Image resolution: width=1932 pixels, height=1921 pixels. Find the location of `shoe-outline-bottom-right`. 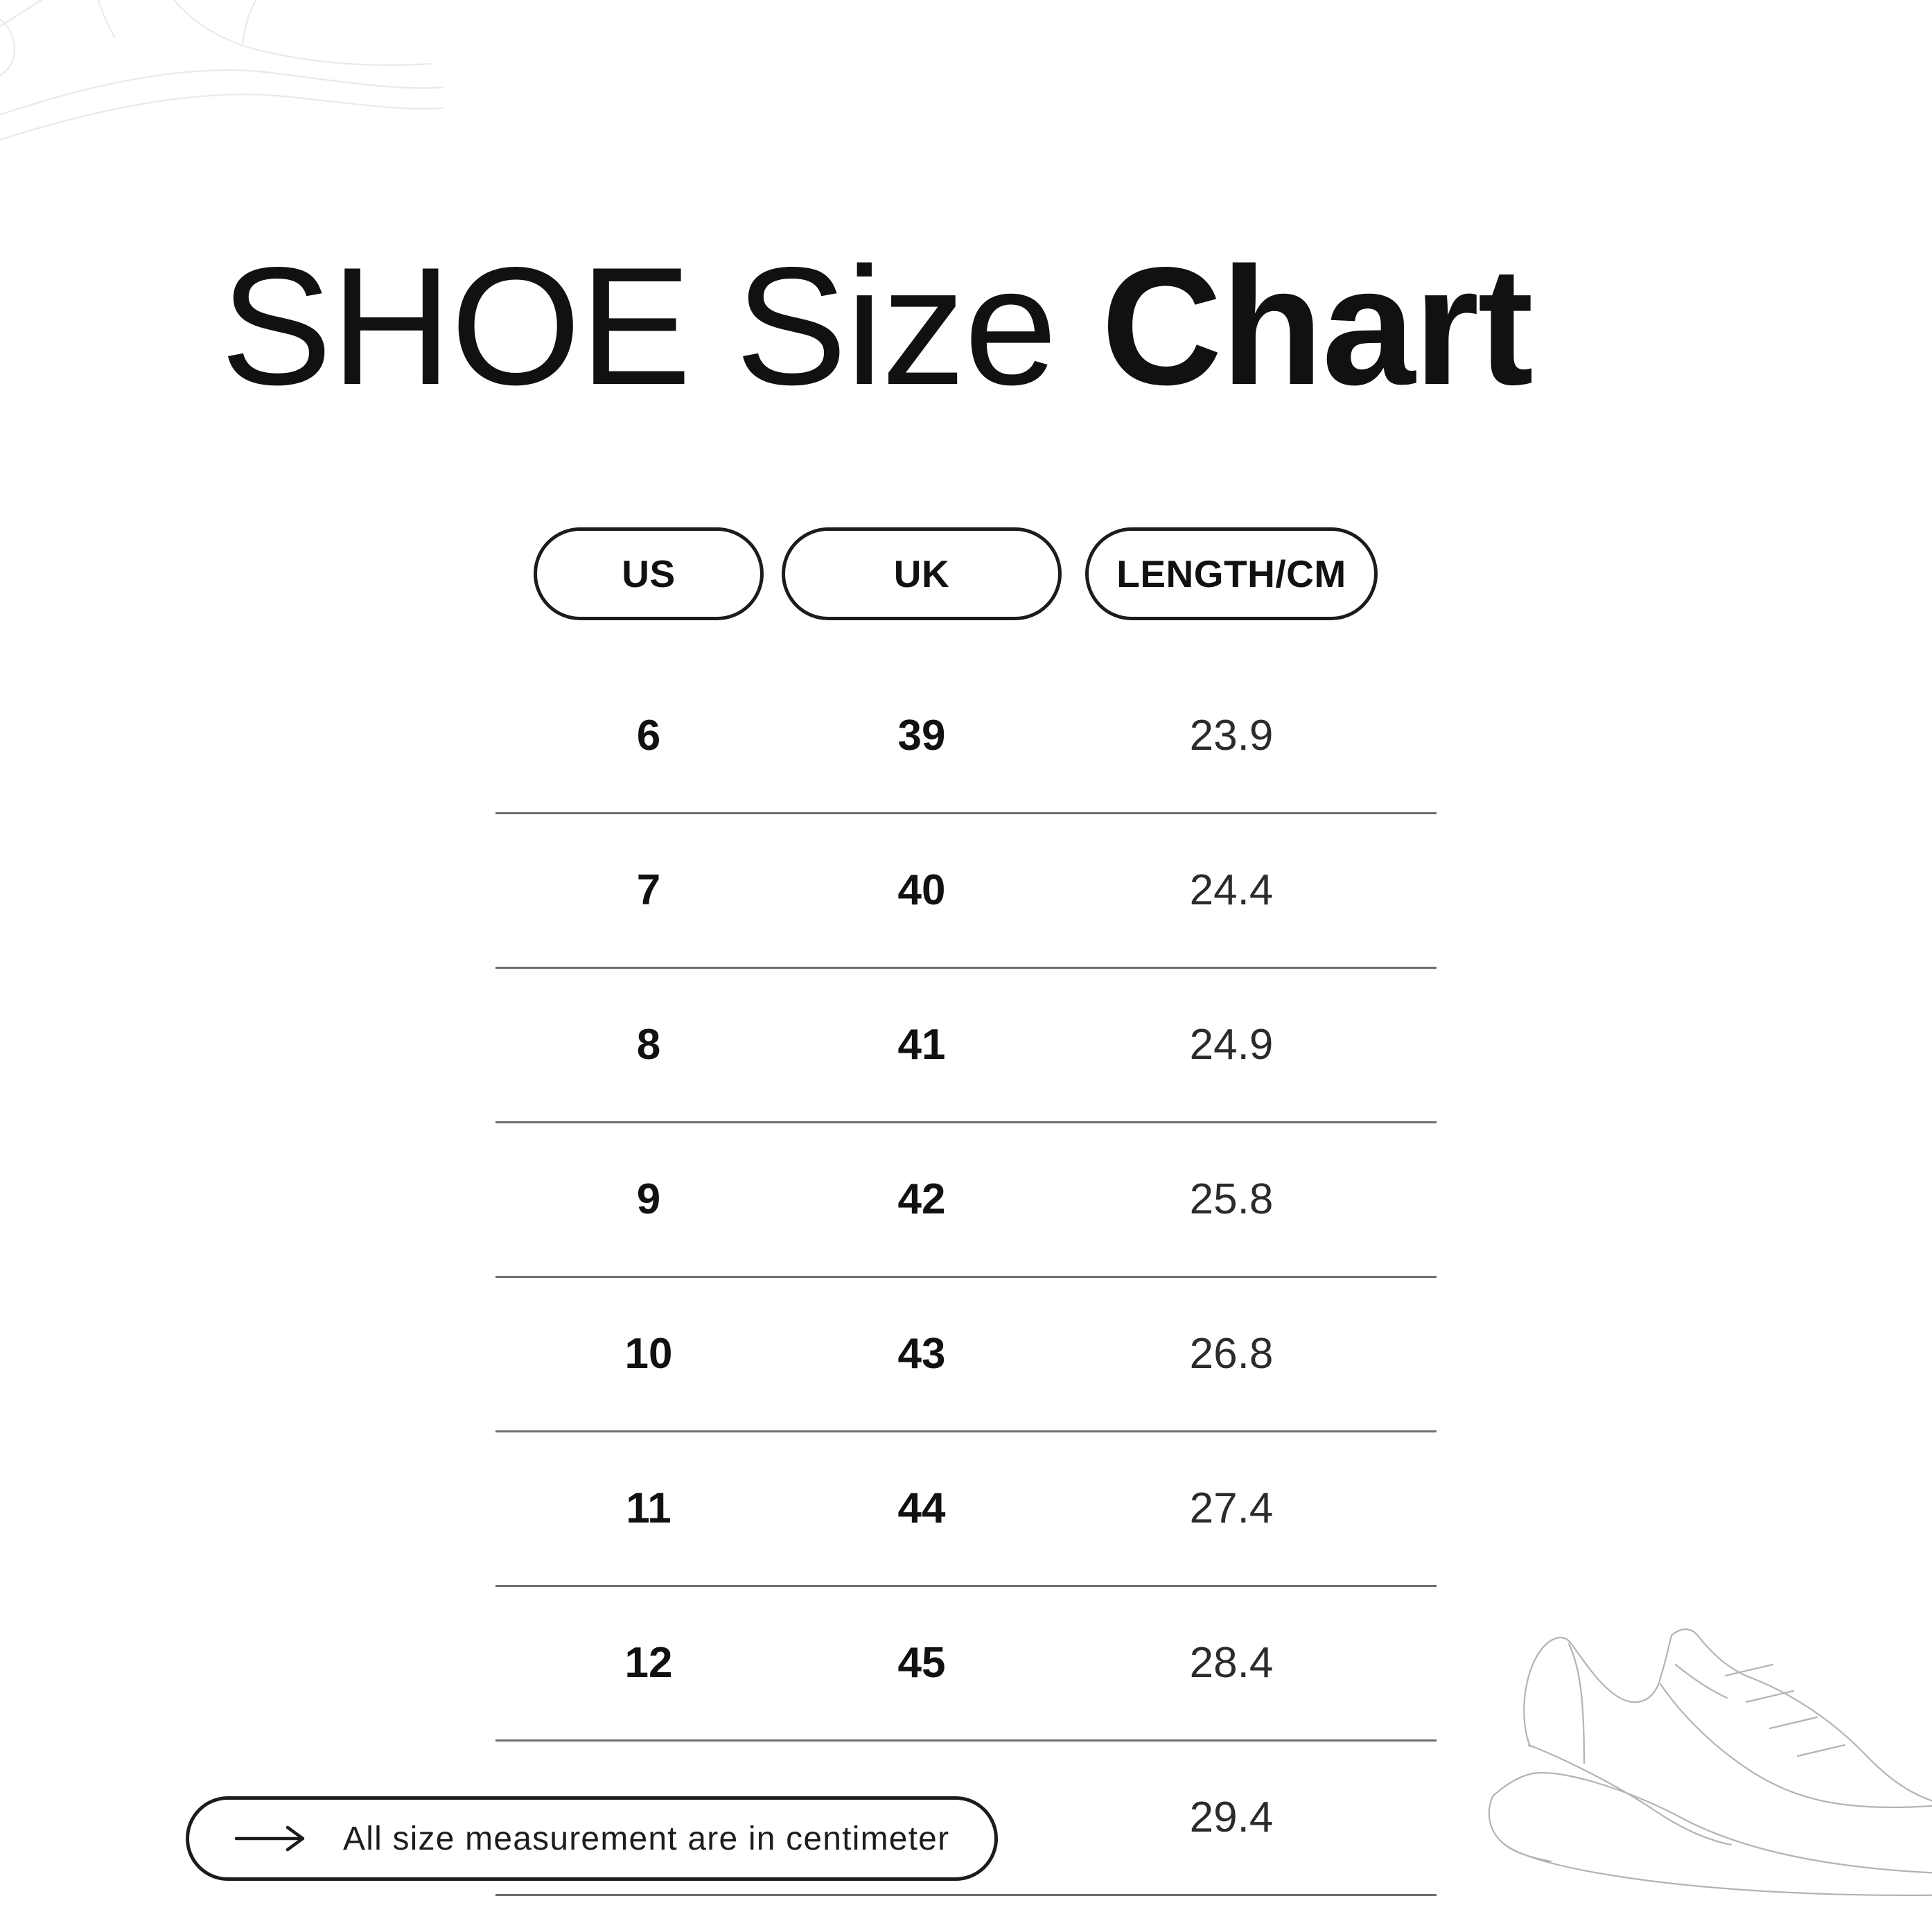

shoe-outline-bottom-right is located at coordinates (1710, 1762).